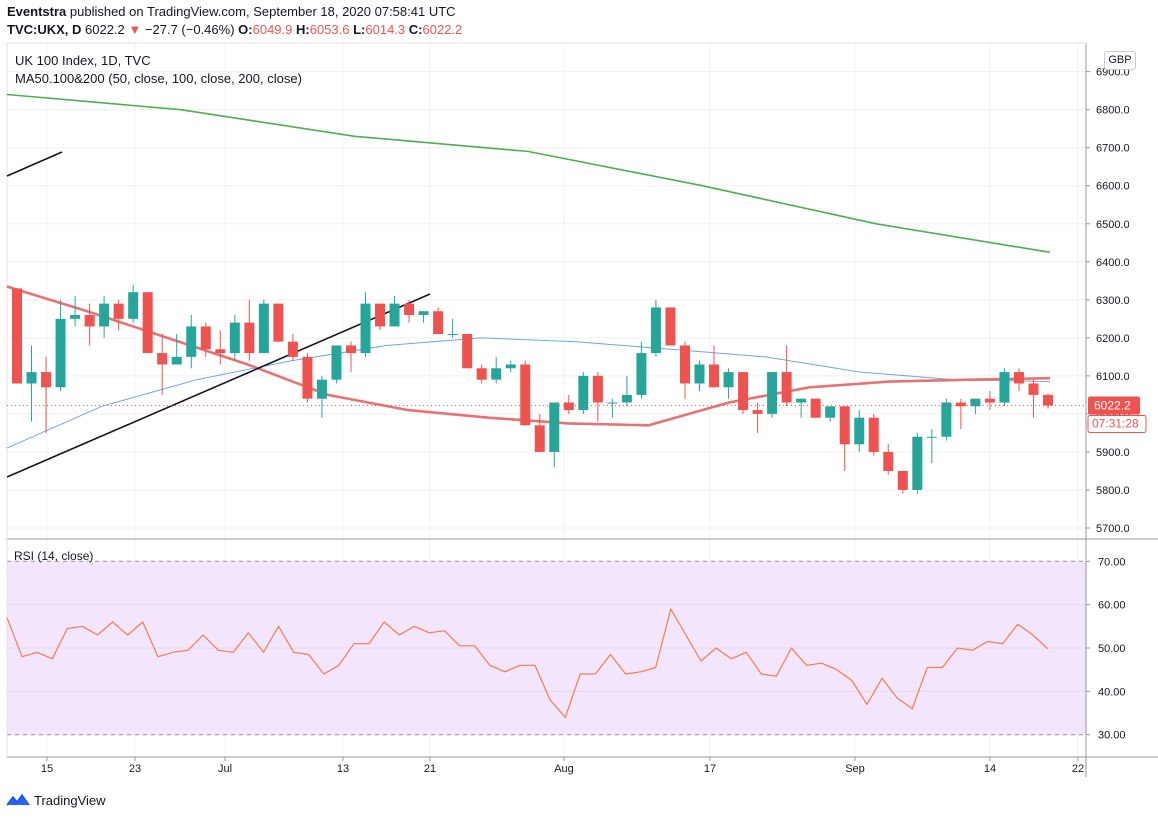 The height and width of the screenshot is (818, 1158). Describe the element at coordinates (329, 29) in the screenshot. I see `high-value: 6053.6` at that location.